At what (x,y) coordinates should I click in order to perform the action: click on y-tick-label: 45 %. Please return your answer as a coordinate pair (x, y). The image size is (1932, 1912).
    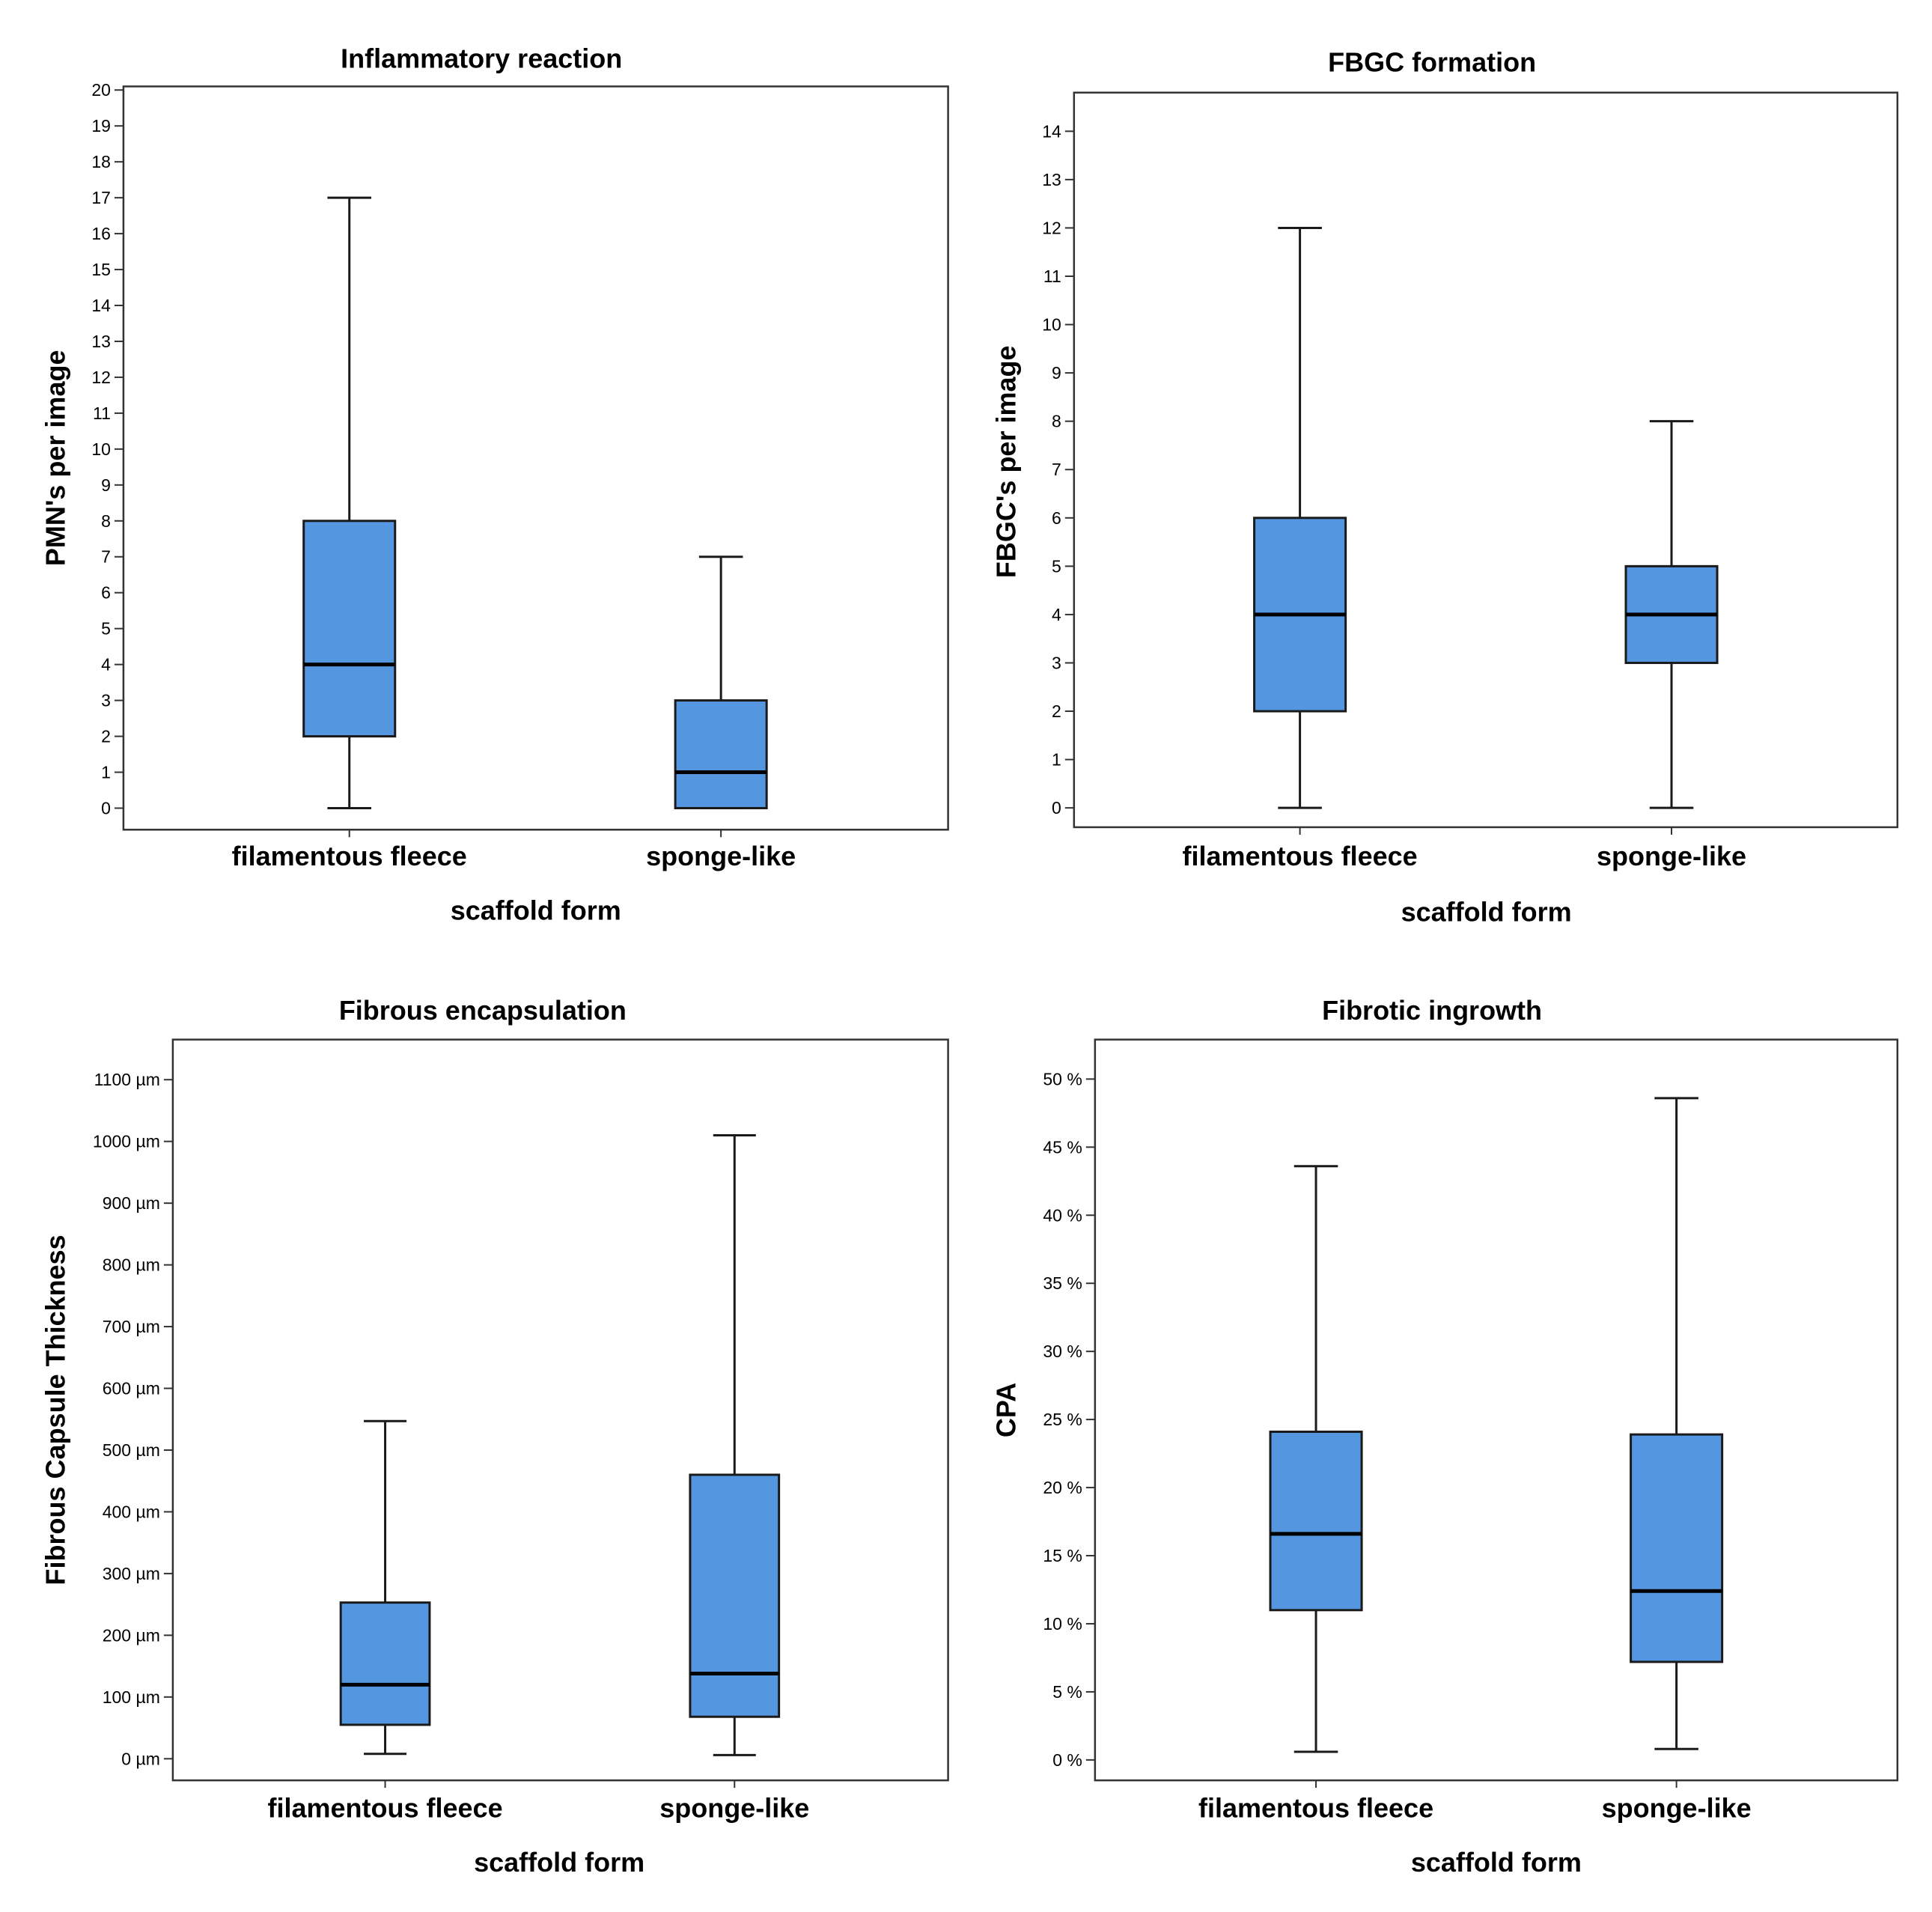
    Looking at the image, I should click on (1062, 1147).